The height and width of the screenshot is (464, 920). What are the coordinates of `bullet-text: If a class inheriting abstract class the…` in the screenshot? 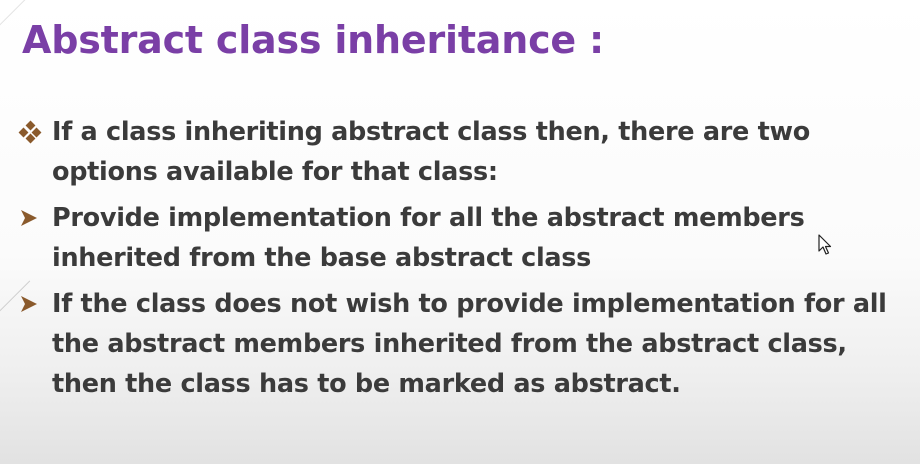 It's located at (431, 152).